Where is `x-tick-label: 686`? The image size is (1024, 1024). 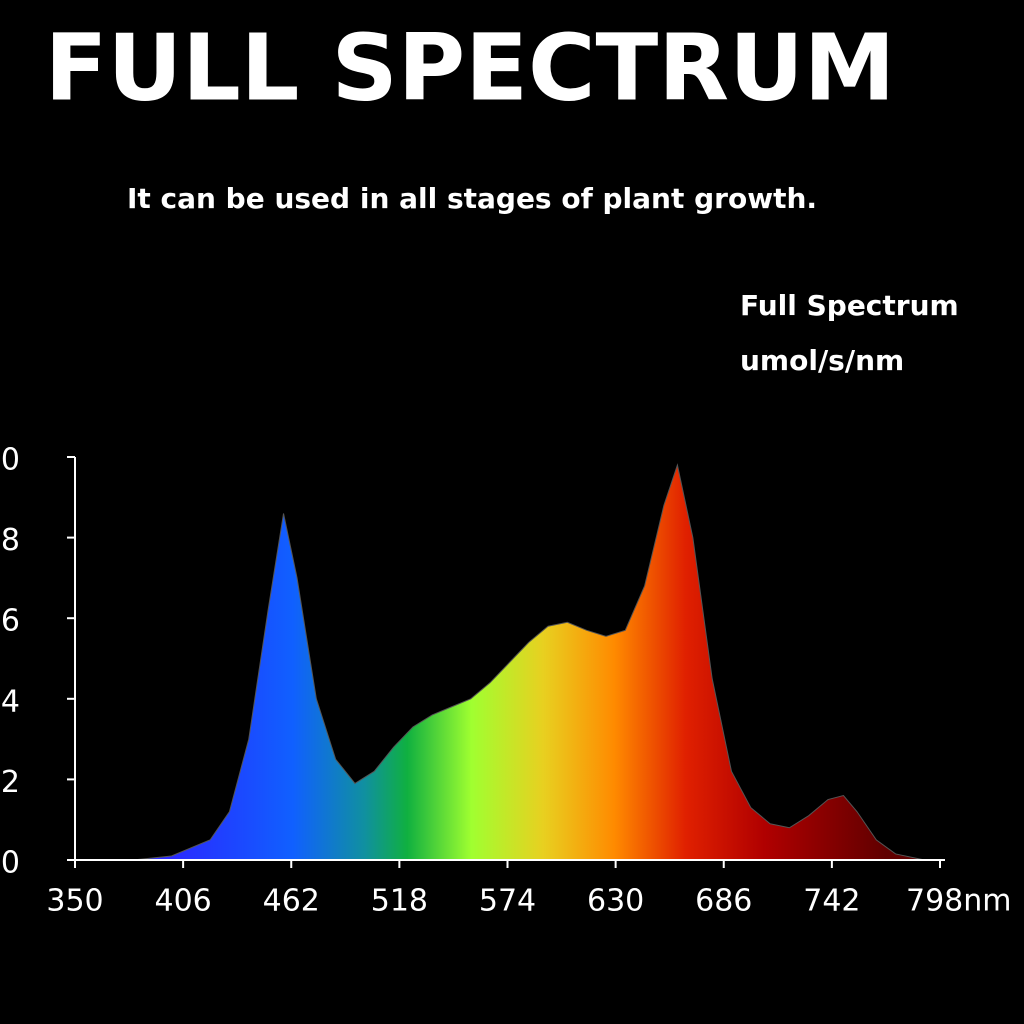 x-tick-label: 686 is located at coordinates (723, 901).